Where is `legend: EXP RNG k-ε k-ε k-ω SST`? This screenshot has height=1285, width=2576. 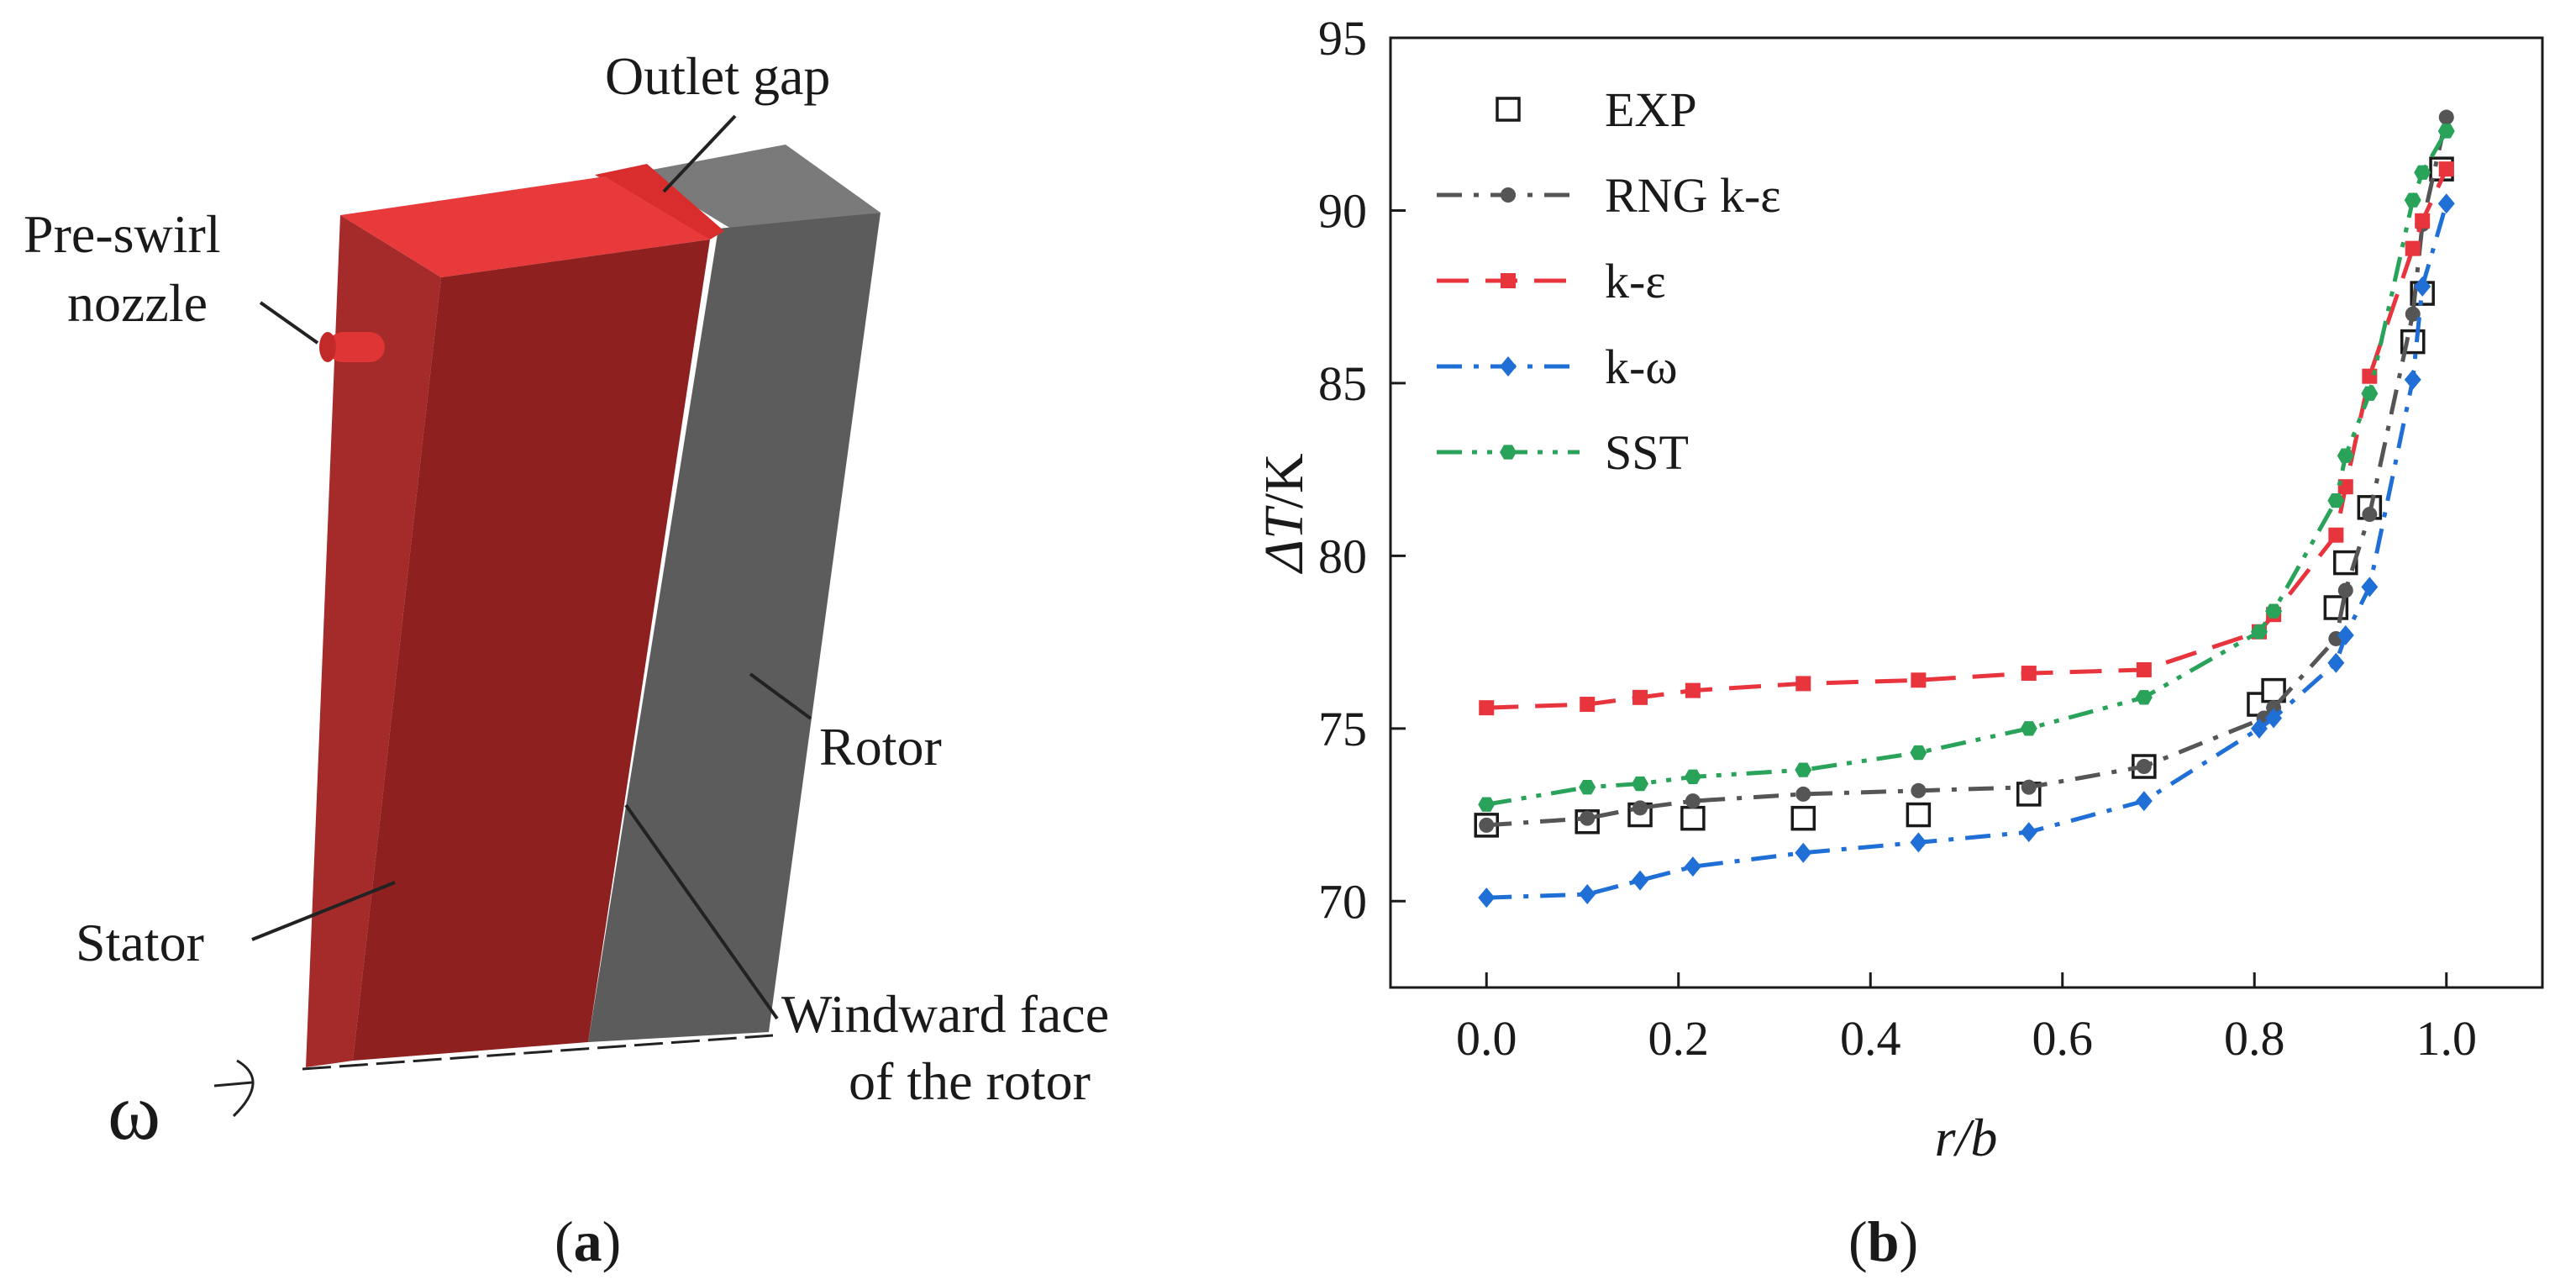
legend: EXP RNG k-ε k-ε k-ω SST is located at coordinates (1609, 281).